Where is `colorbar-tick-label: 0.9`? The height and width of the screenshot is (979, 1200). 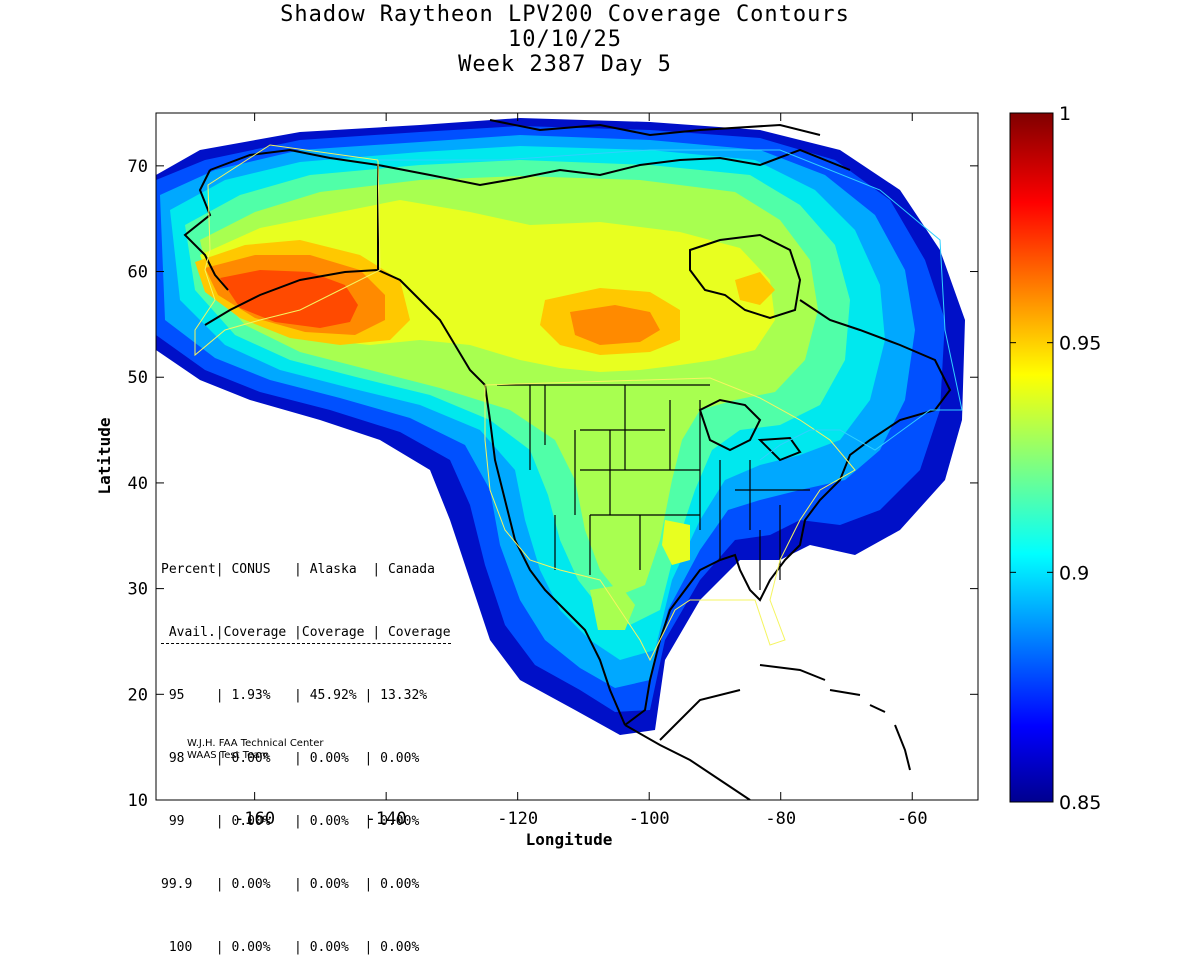
colorbar-tick-label: 0.9 is located at coordinates (1074, 573).